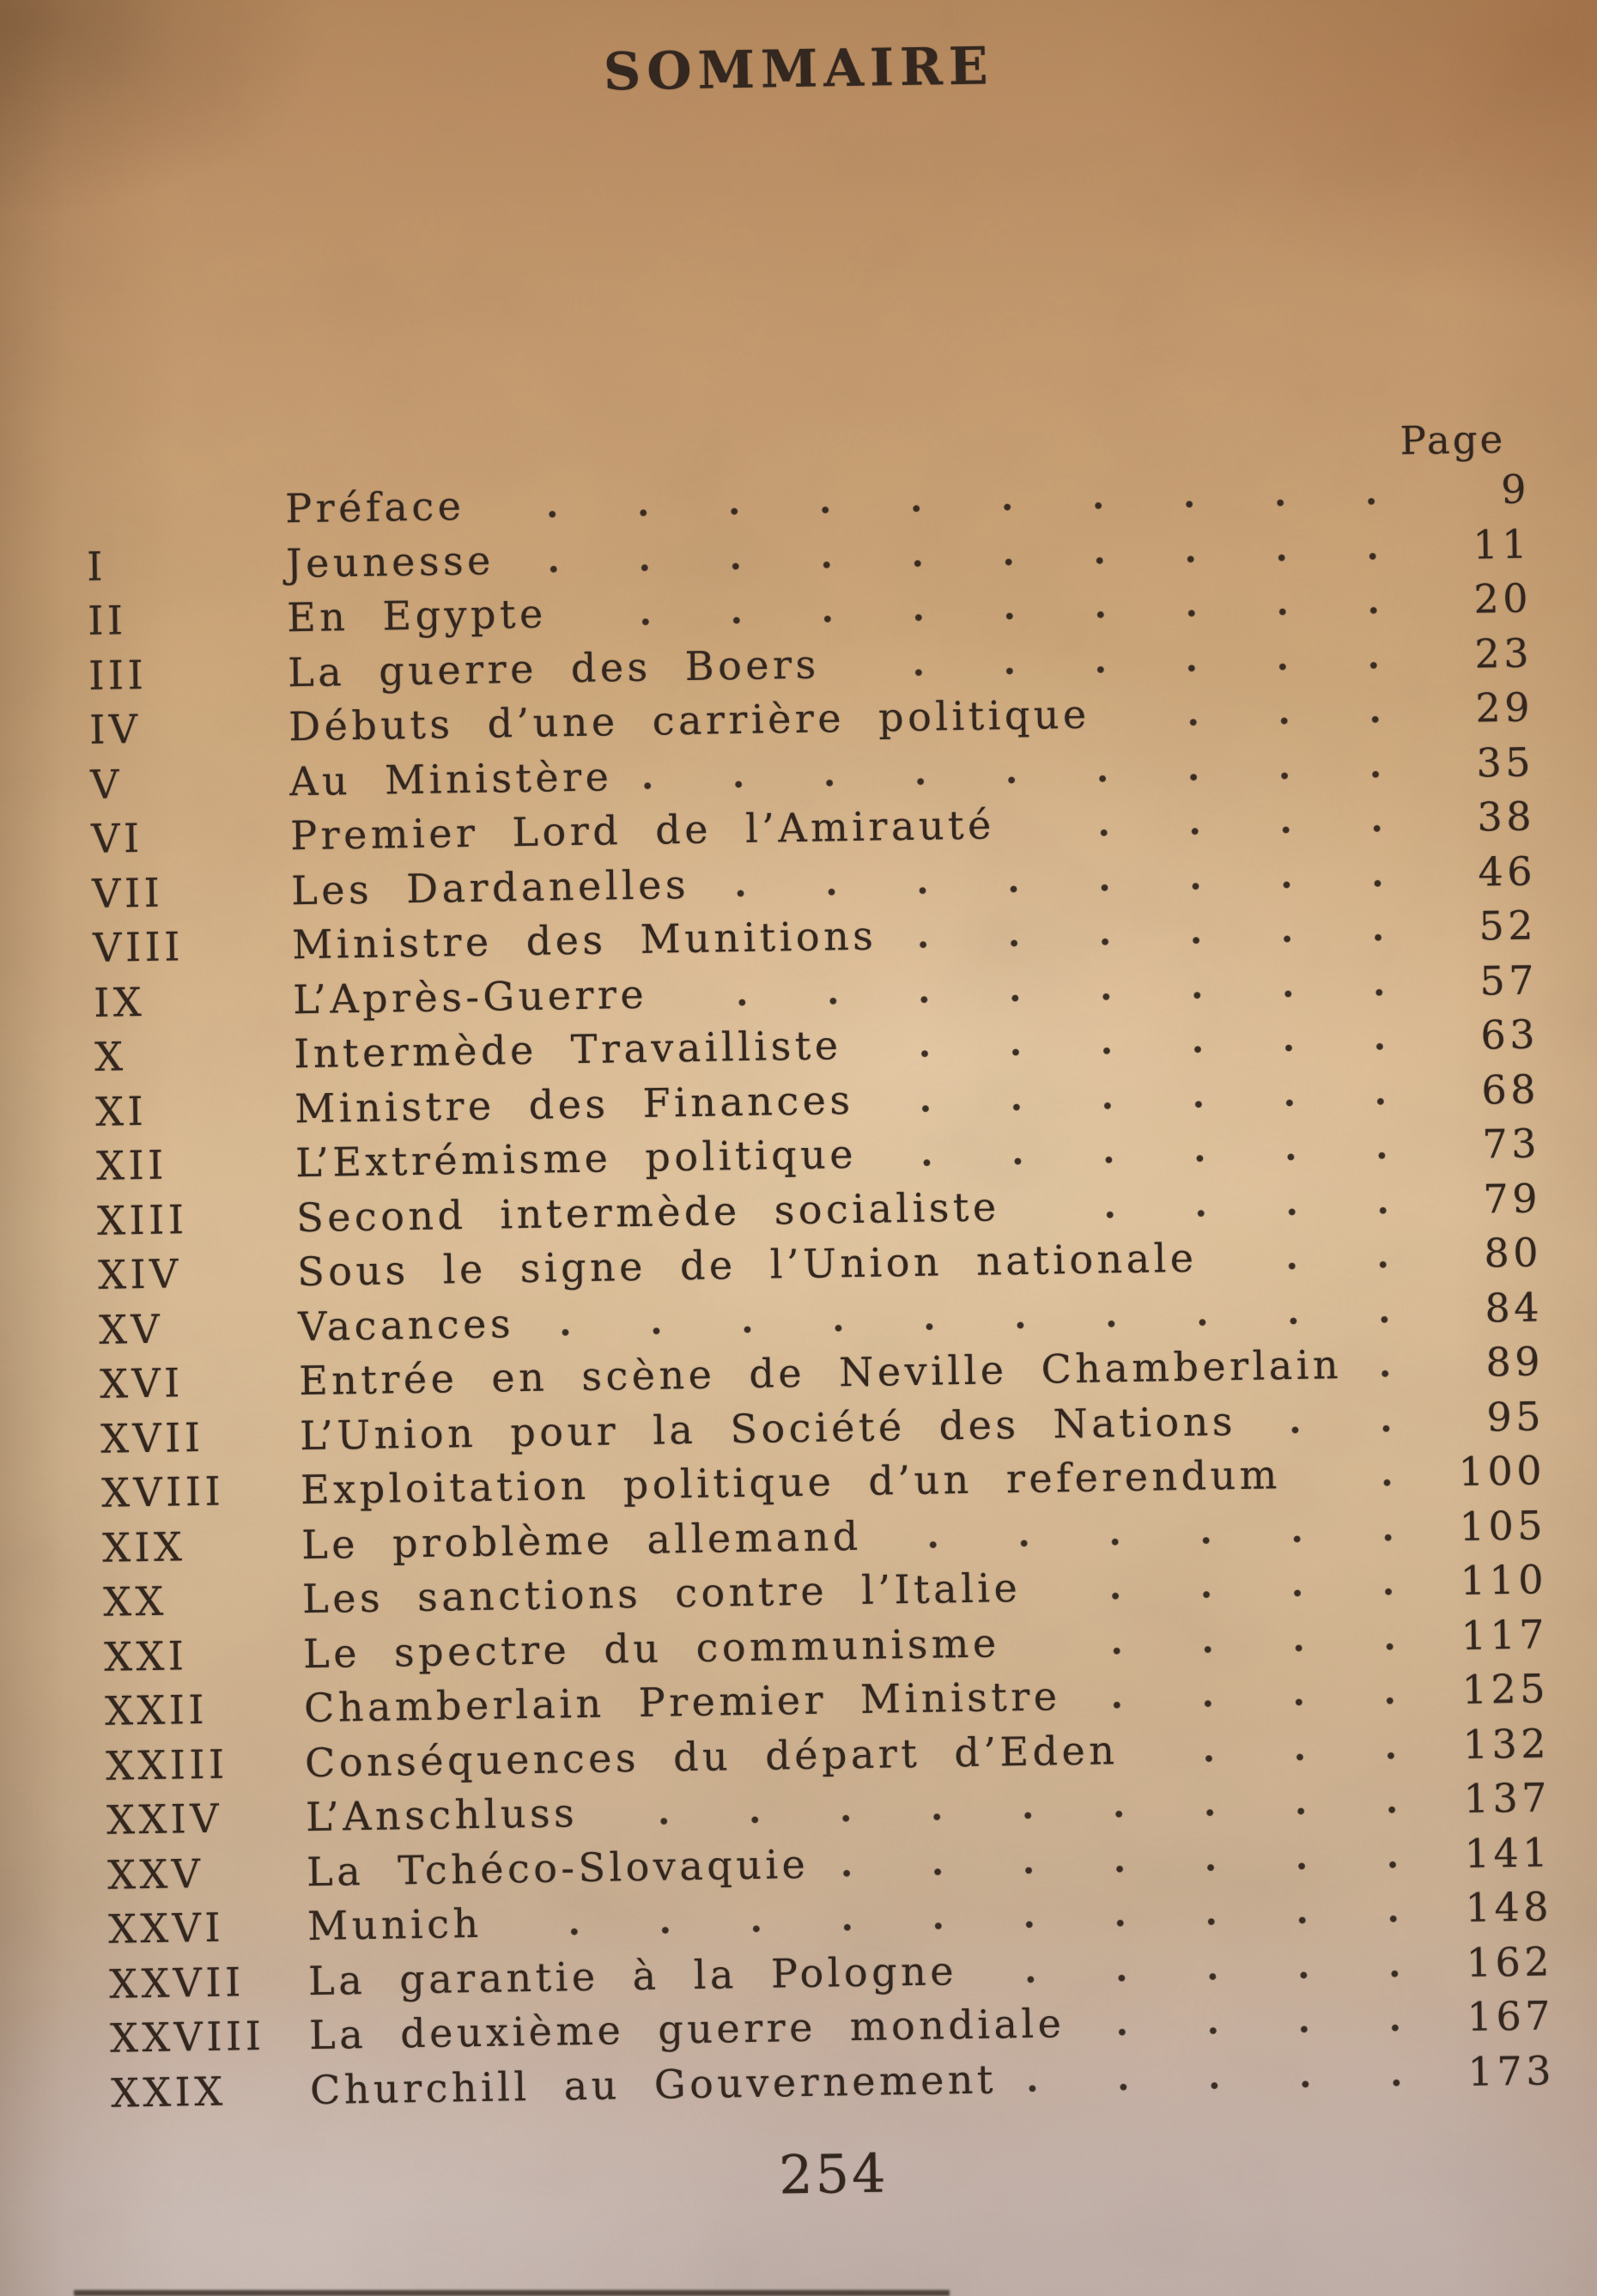 This screenshot has height=2296, width=1597. Describe the element at coordinates (1510, 2016) in the screenshot. I see `chapter-page-number: 167` at that location.